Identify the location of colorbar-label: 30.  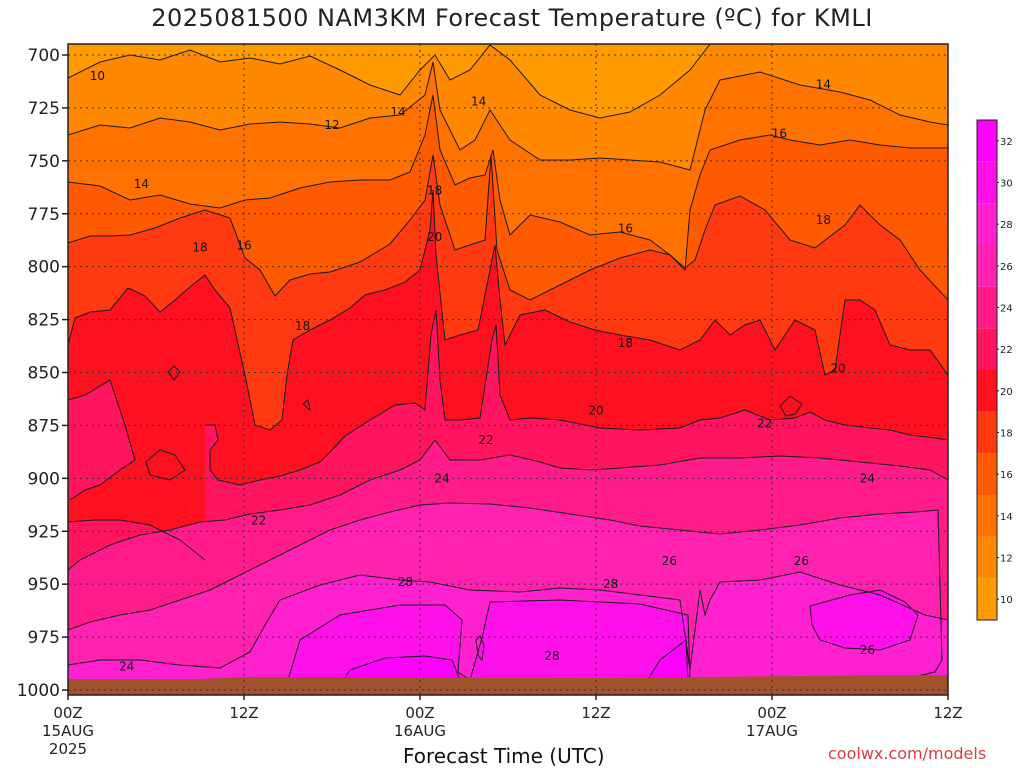
(1006, 184).